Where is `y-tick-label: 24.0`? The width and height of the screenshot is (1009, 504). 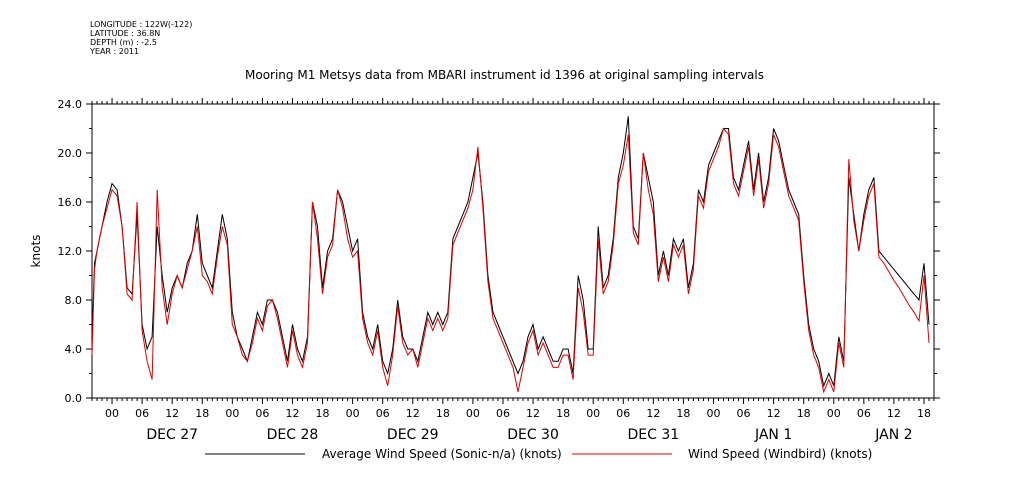 y-tick-label: 24.0 is located at coordinates (70, 104).